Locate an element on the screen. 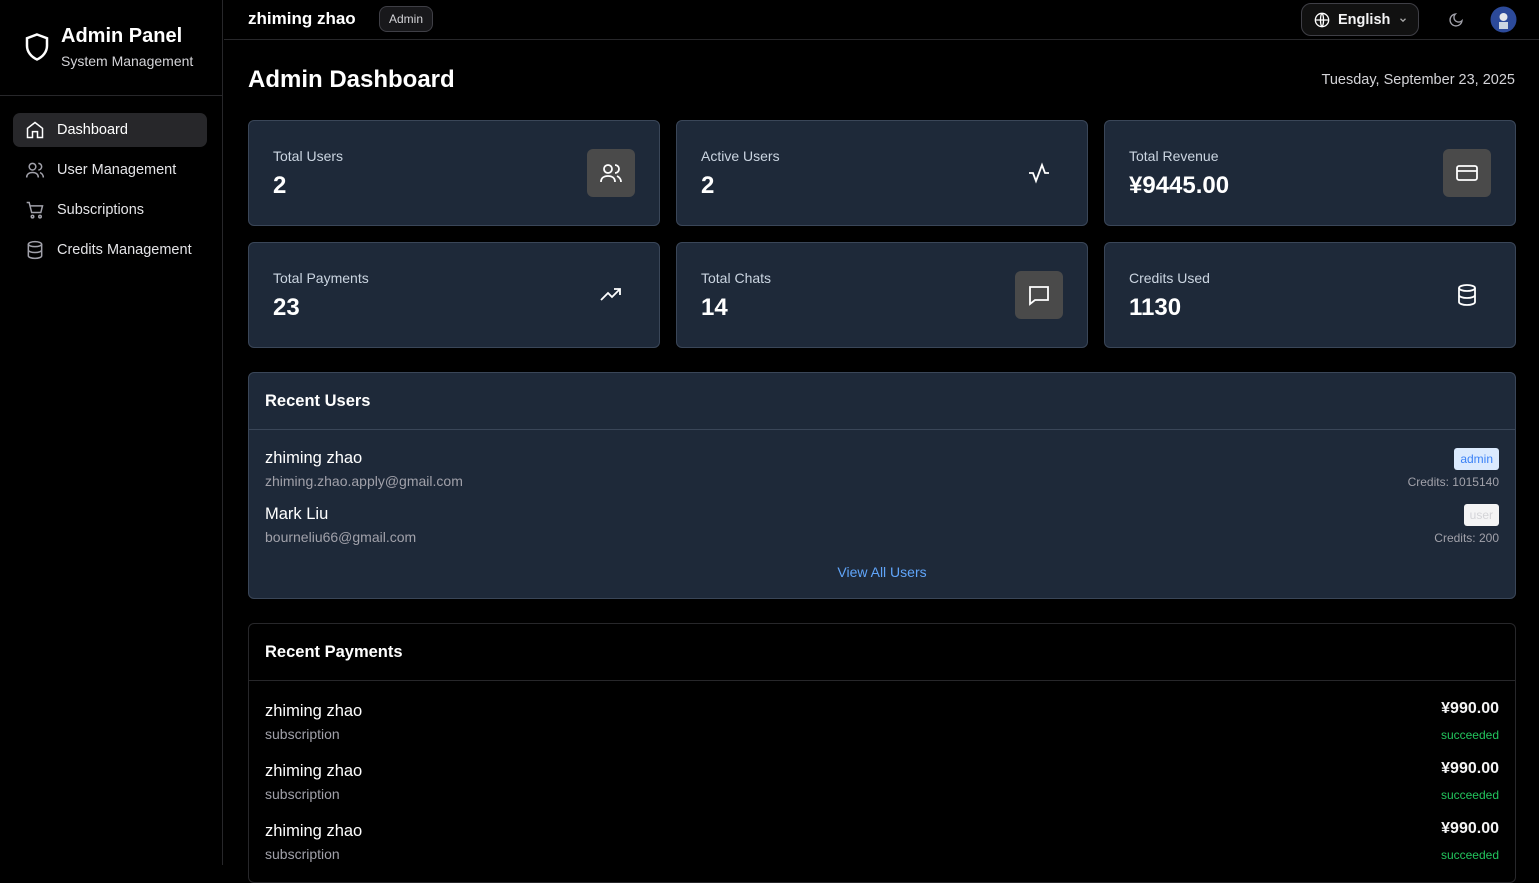 Image resolution: width=1539 pixels, height=883 pixels. stat-card: Total Revenue ¥9445.00 is located at coordinates (1310, 173).